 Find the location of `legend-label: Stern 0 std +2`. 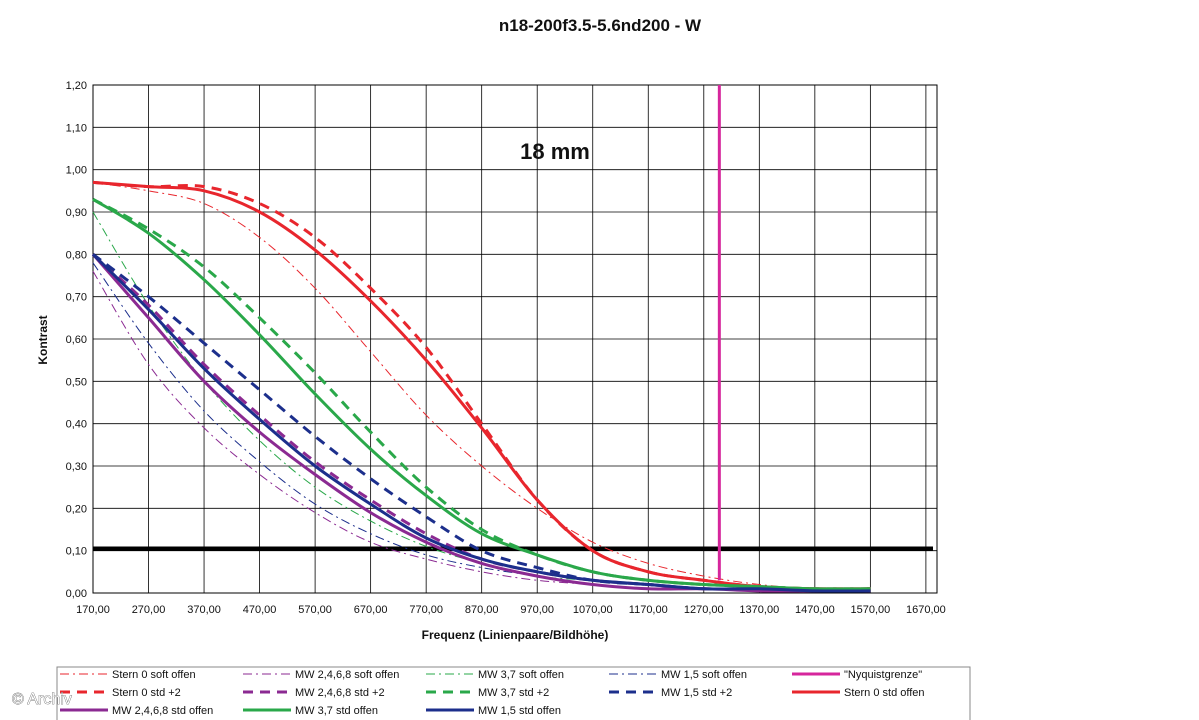

legend-label: Stern 0 std +2 is located at coordinates (146, 693).